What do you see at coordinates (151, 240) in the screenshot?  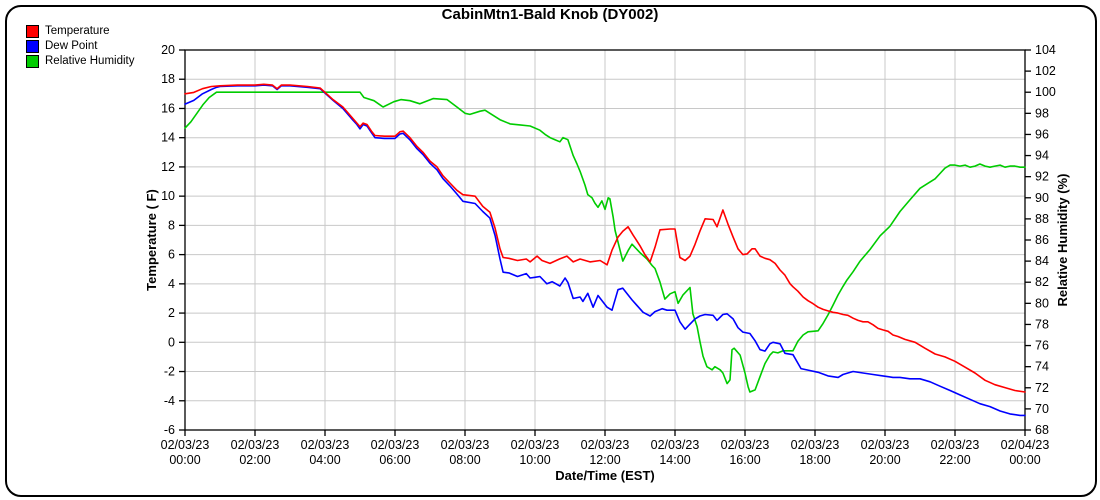 I see `left-axis-title: Temperature ( F)` at bounding box center [151, 240].